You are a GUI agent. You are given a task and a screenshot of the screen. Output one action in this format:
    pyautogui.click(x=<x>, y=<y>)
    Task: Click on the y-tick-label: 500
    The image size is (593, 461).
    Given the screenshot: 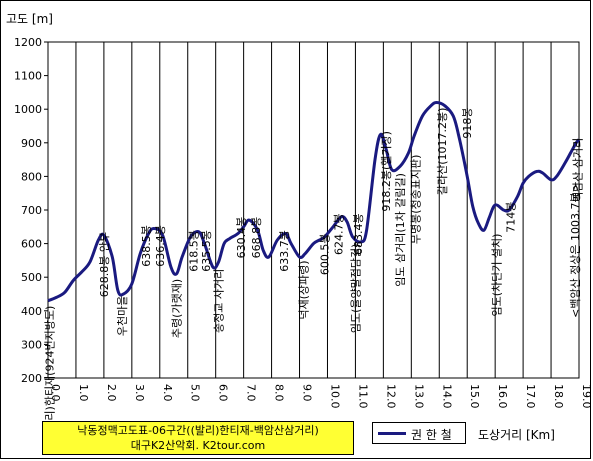 What is the action you would take?
    pyautogui.click(x=31, y=277)
    